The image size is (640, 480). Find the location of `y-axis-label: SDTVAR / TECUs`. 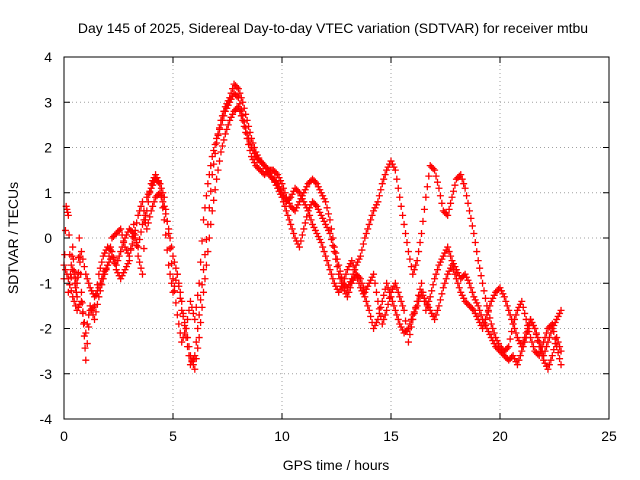

y-axis-label: SDTVAR / TECUs is located at coordinates (13, 238).